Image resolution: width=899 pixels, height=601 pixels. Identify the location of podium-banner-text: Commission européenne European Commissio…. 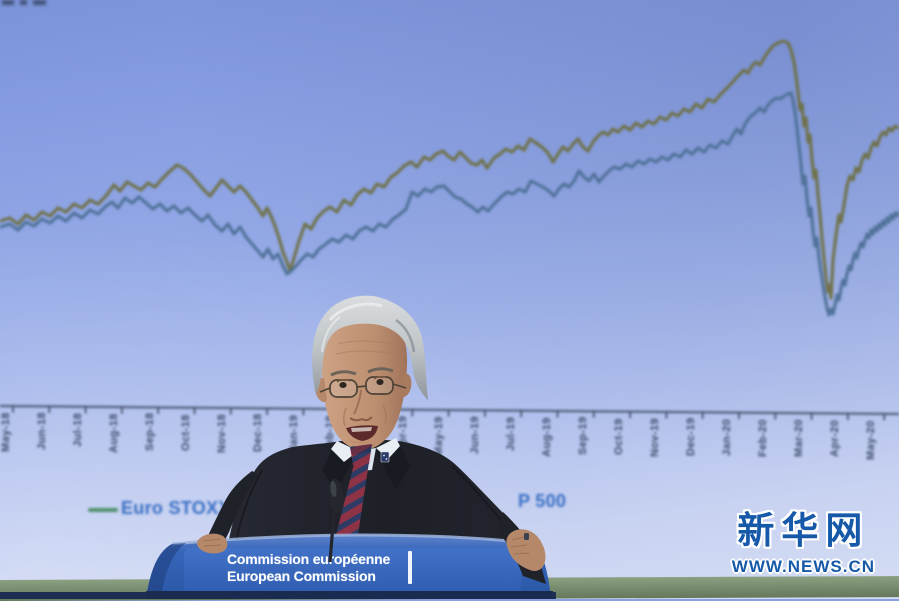
(308, 567).